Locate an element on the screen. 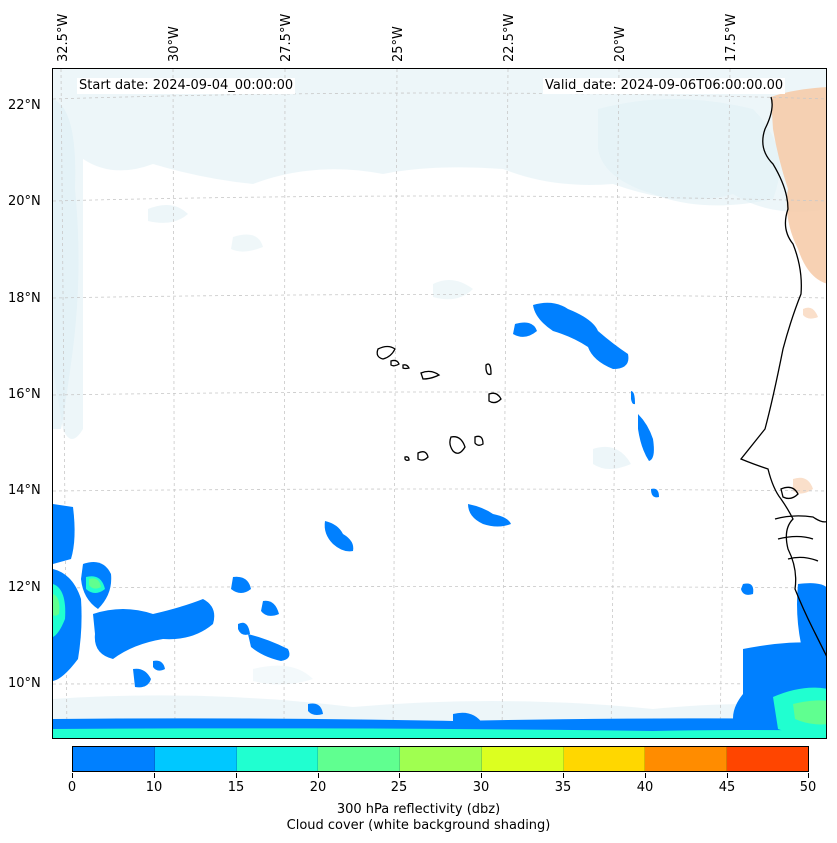 The width and height of the screenshot is (837, 843). colorbar-subtitle: Cloud cover (white background shading) is located at coordinates (418, 825).